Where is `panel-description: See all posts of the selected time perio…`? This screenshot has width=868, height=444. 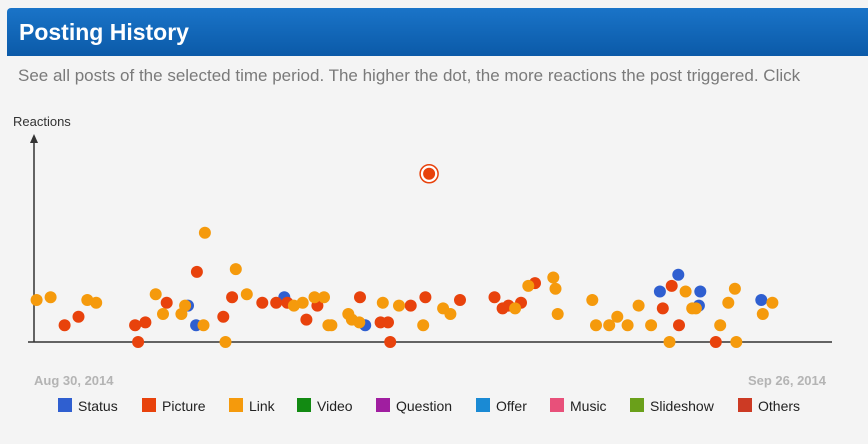
panel-description: See all posts of the selected time perio… is located at coordinates (409, 75).